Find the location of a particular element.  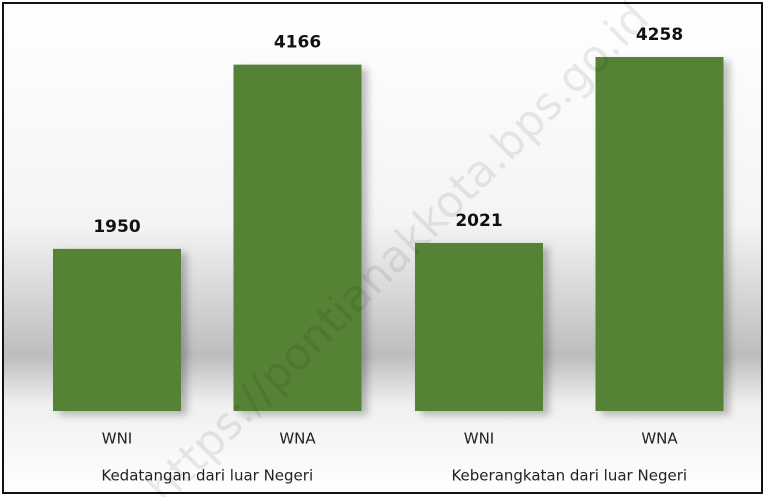

data-label: 1950 is located at coordinates (116, 227).